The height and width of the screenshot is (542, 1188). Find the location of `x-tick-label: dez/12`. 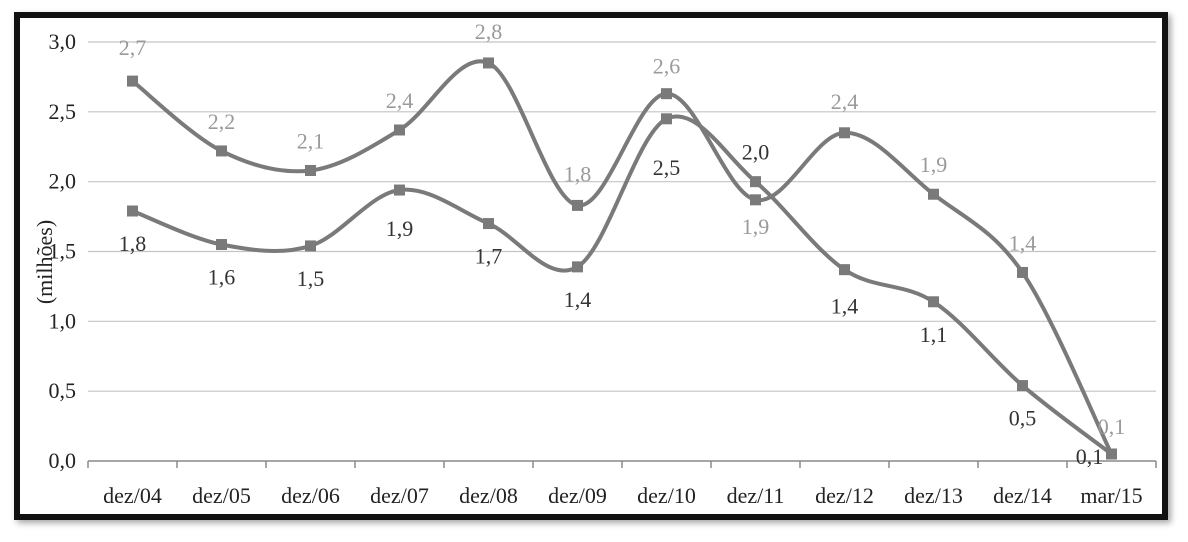

x-tick-label: dez/12 is located at coordinates (844, 495).